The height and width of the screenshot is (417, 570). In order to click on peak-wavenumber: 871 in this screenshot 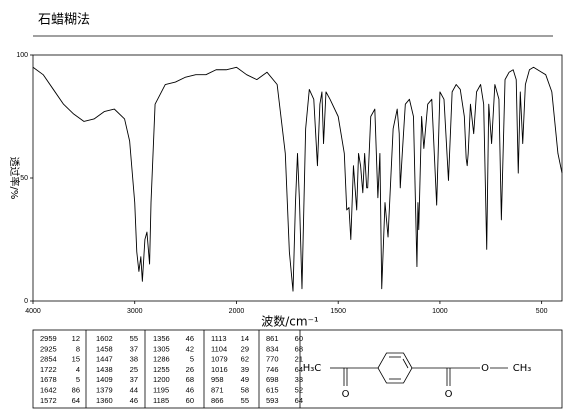, I will do `click(217, 389)`.